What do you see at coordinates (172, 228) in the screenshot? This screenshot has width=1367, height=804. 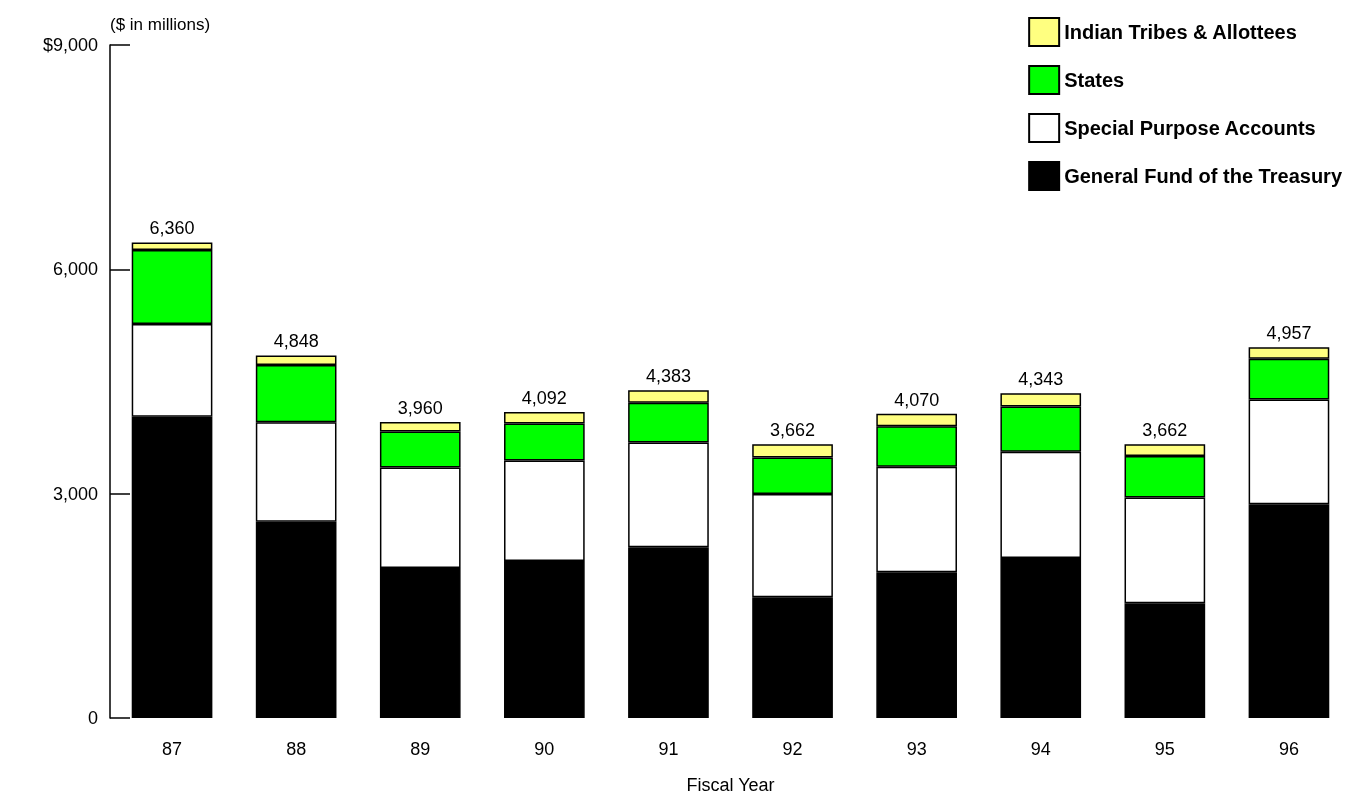 I see `total-label: 6,360` at bounding box center [172, 228].